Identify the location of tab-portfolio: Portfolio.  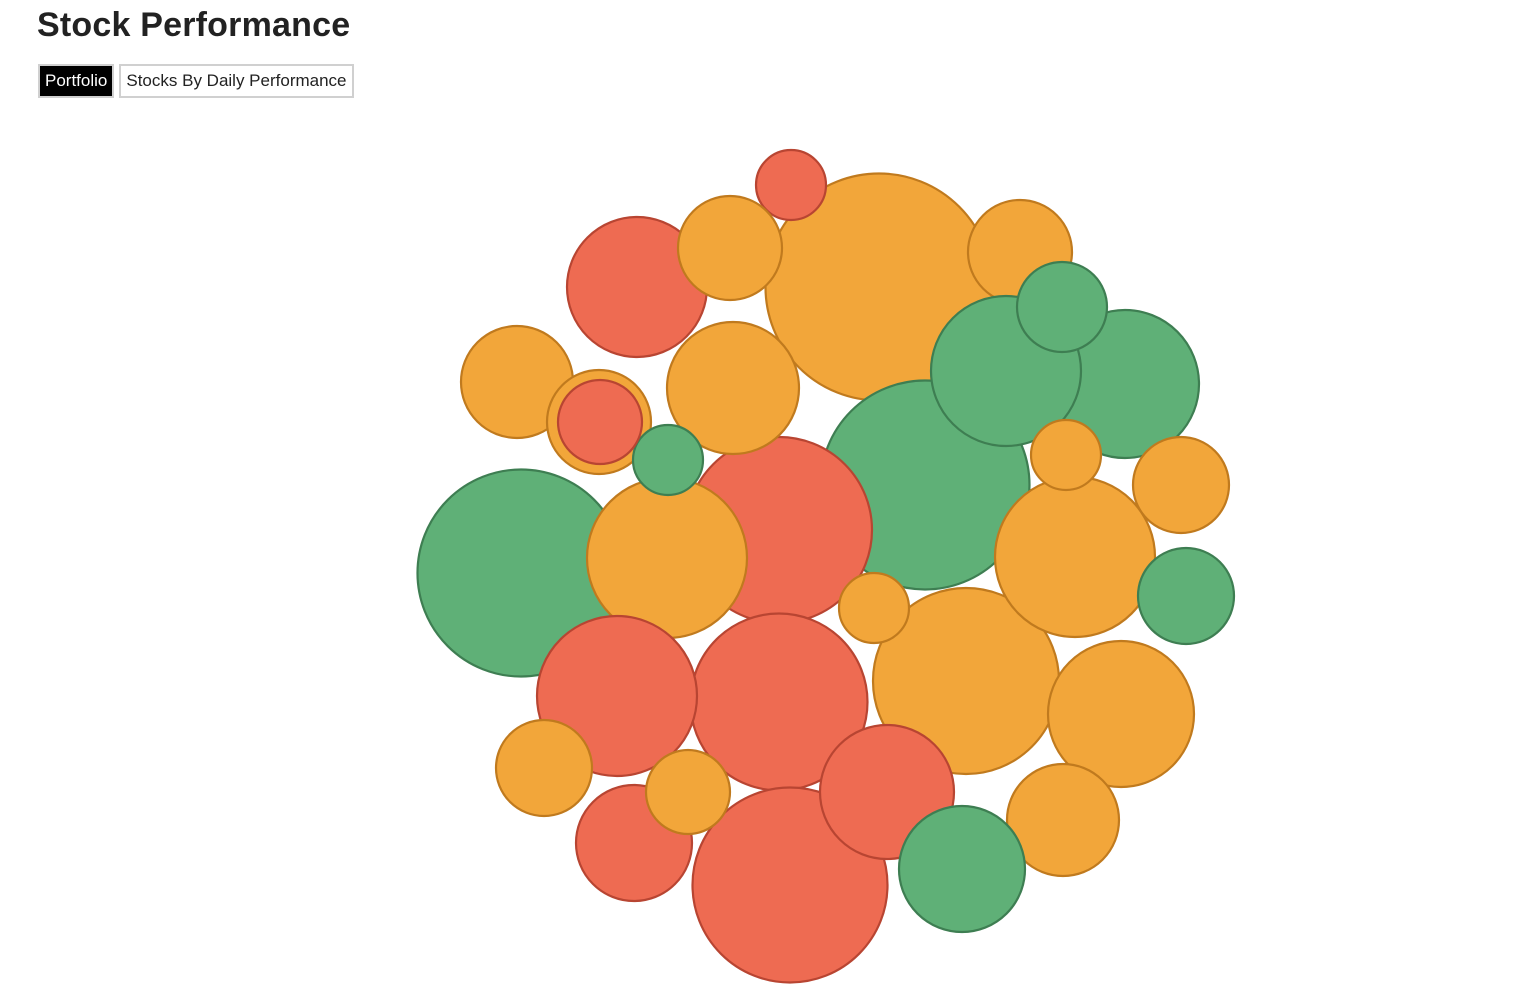
(76, 81).